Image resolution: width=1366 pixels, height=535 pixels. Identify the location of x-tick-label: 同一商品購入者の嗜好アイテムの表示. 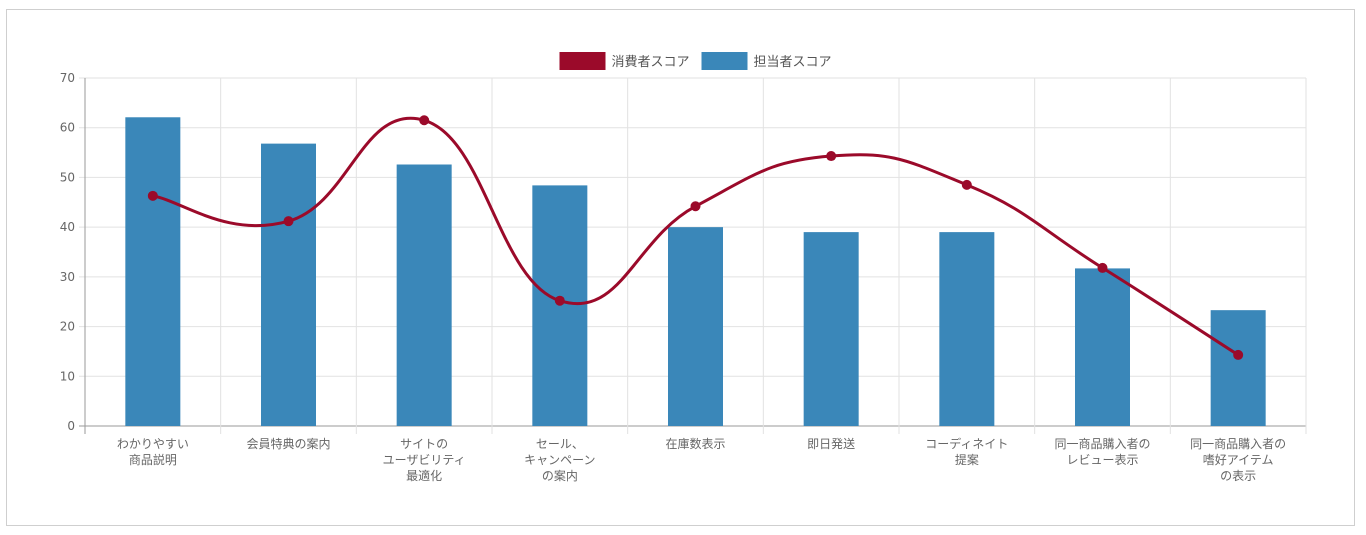
(1238, 459).